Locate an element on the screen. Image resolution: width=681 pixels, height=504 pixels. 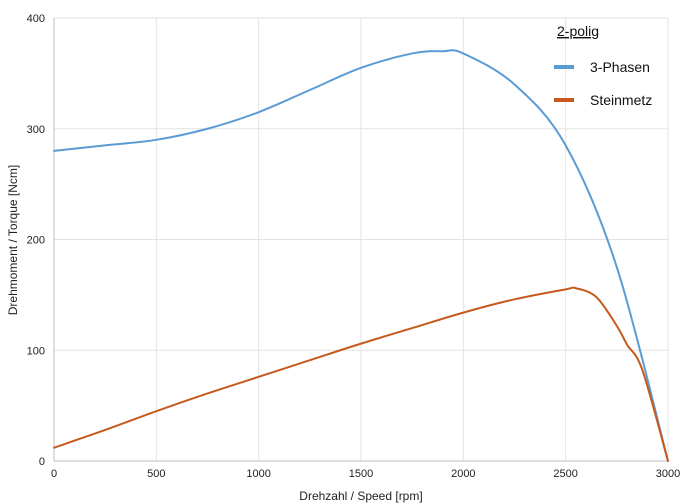
legend: 2-polig 3-Phasen Steinmetz is located at coordinates (603, 65).